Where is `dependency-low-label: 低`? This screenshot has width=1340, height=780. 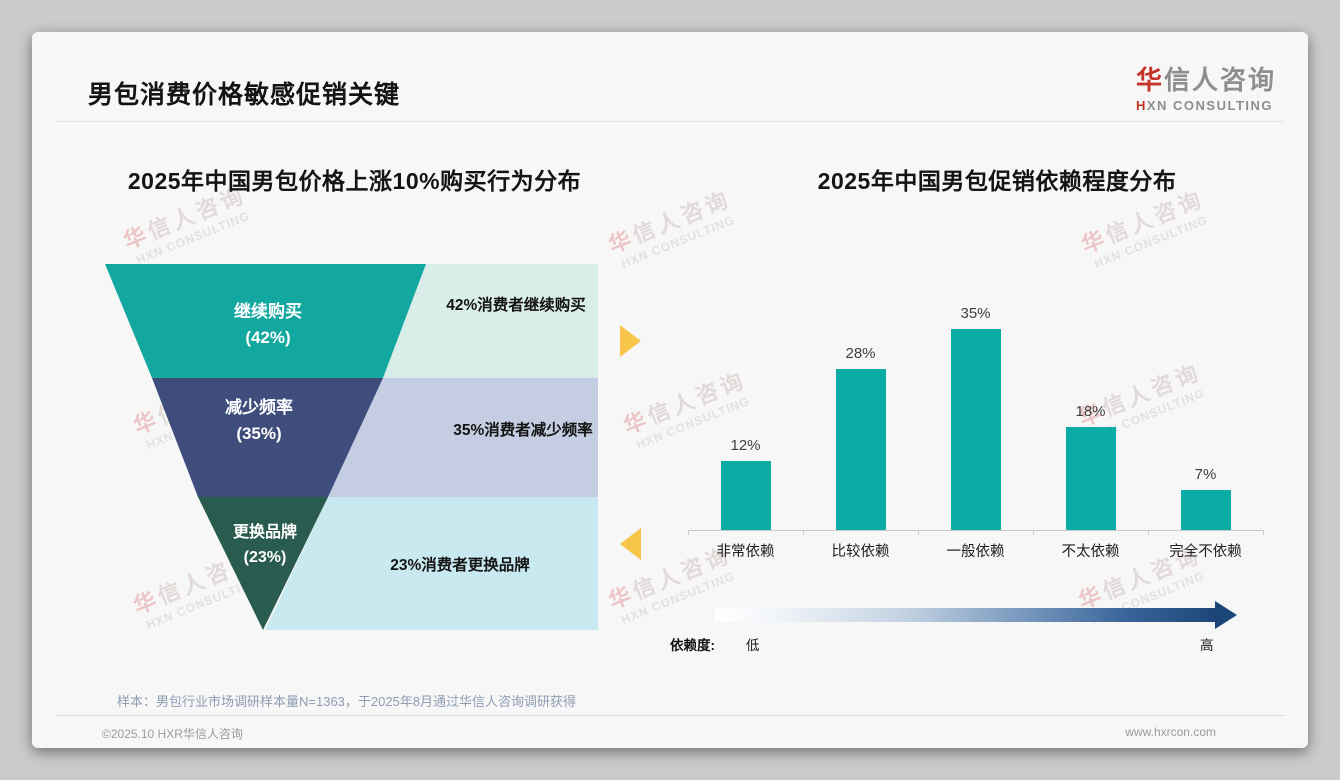 dependency-low-label: 低 is located at coordinates (753, 645).